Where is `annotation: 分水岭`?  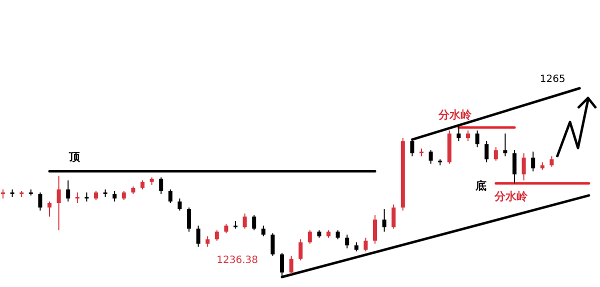
annotation: 分水岭 is located at coordinates (510, 196).